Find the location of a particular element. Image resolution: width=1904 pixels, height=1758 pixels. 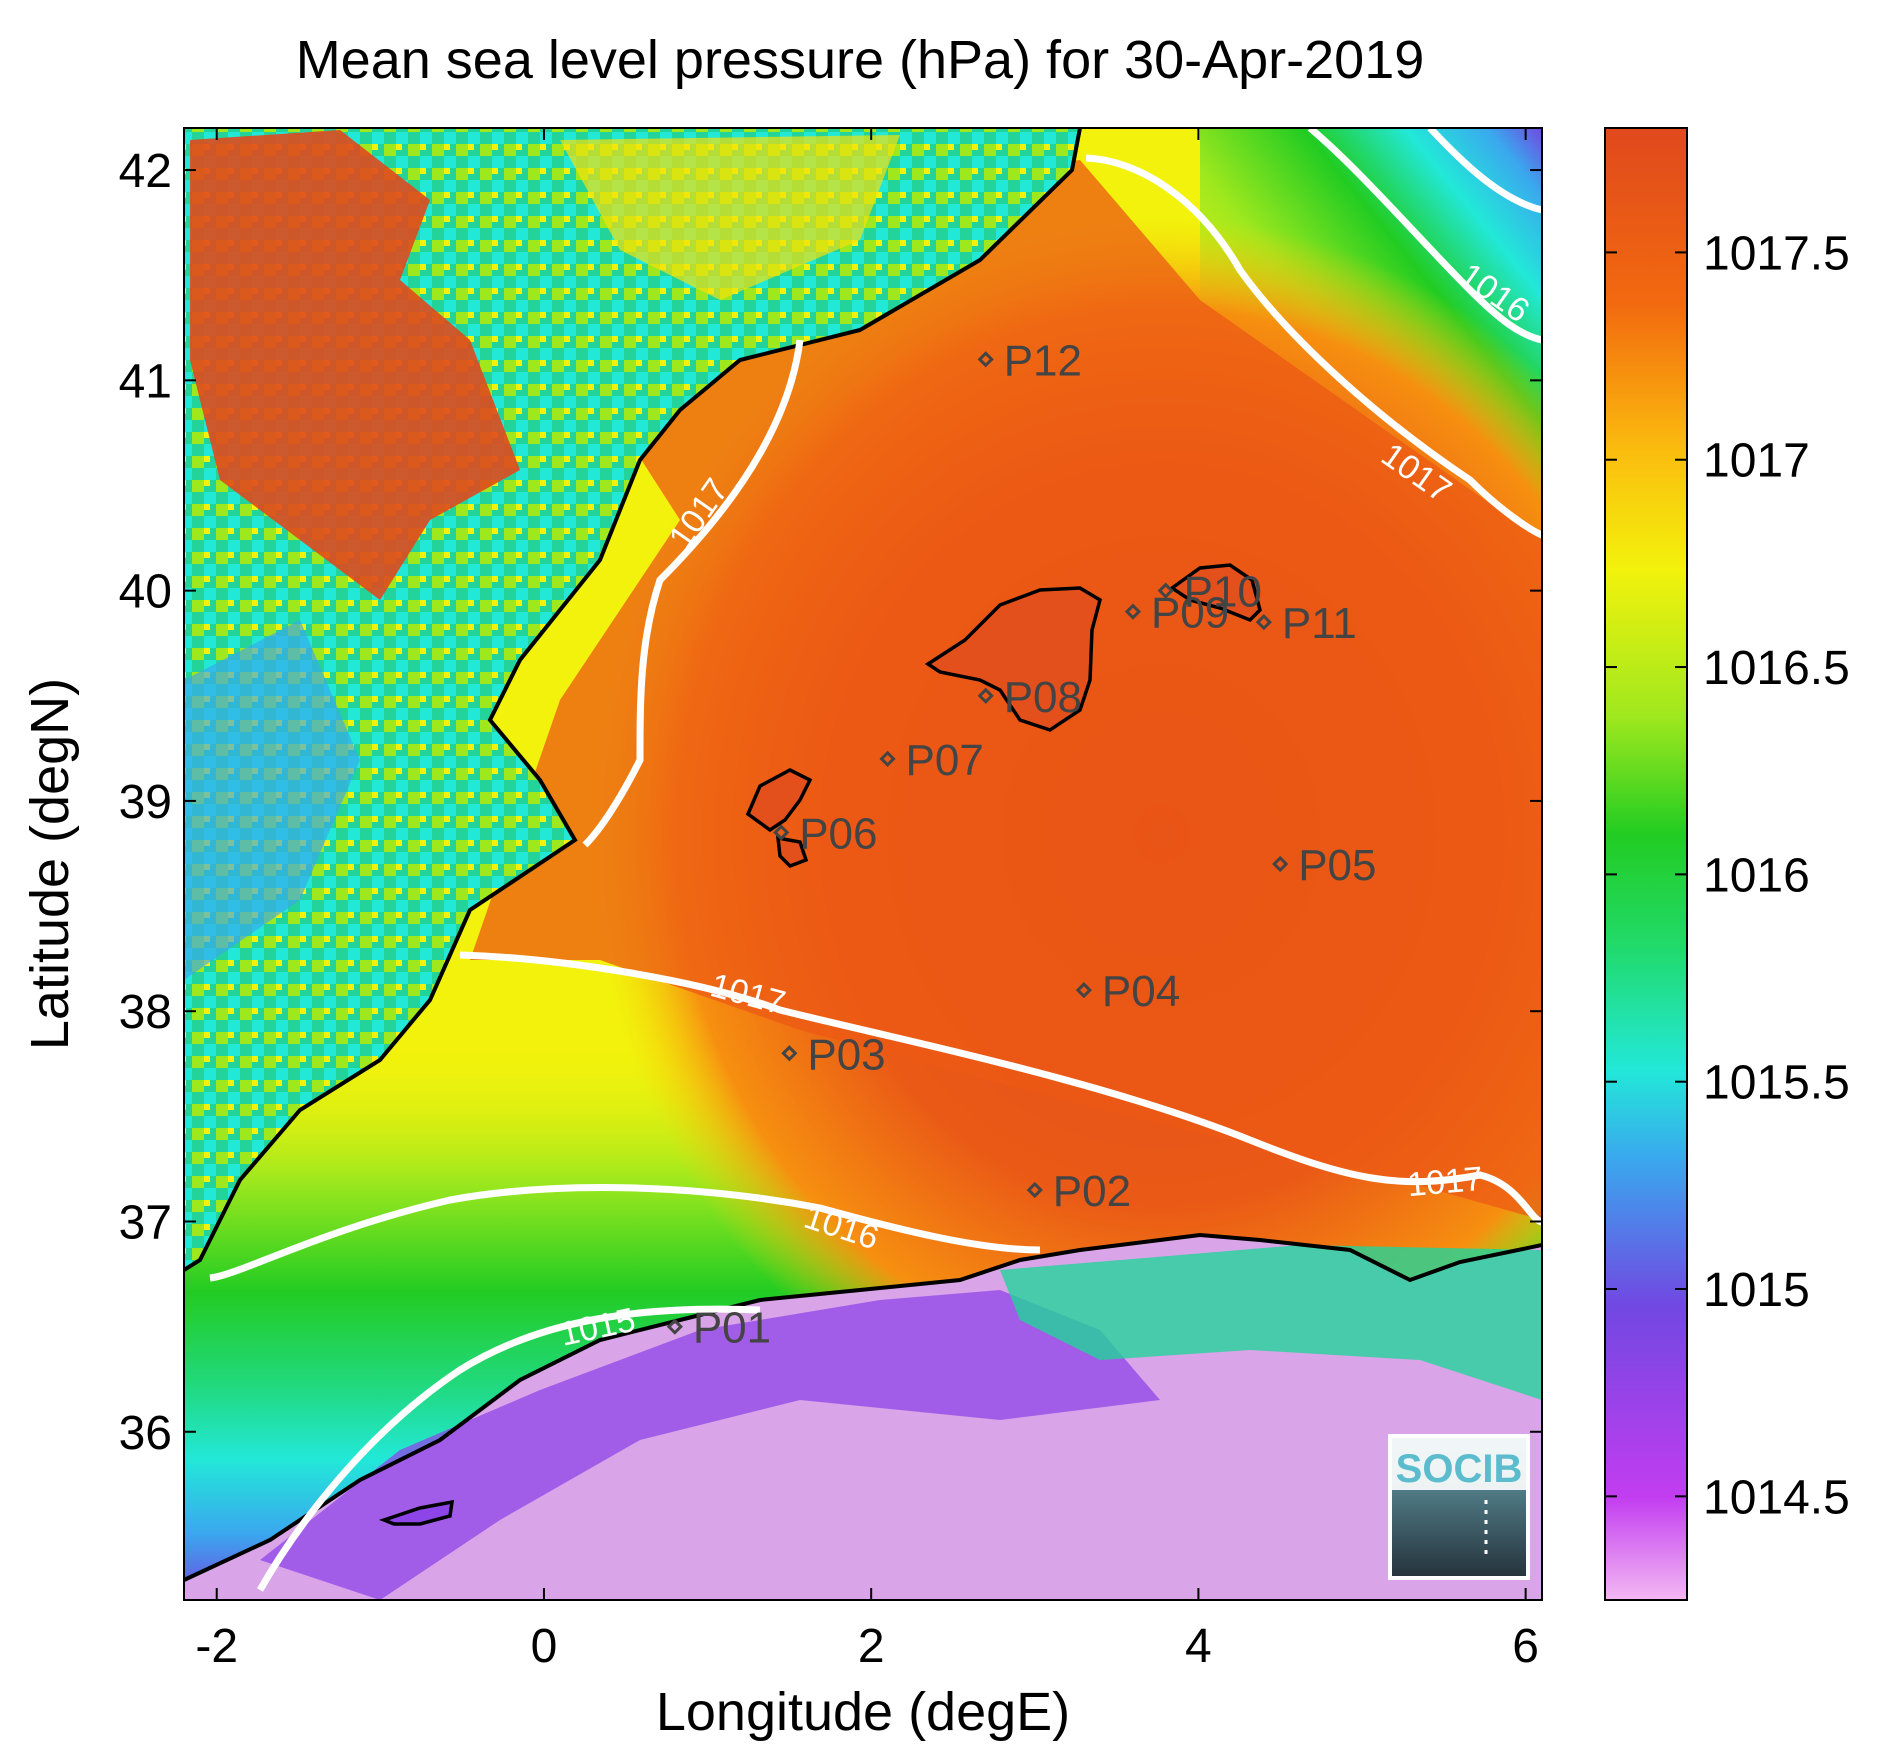

alboran-island is located at coordinates (416, 1512).